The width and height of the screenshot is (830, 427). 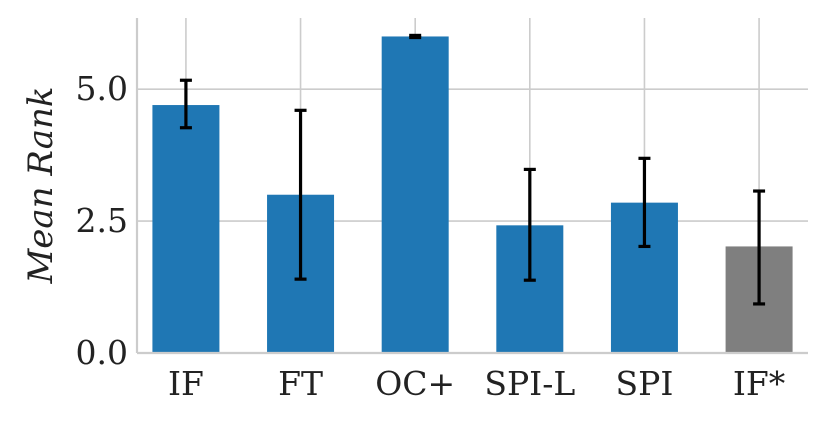 What do you see at coordinates (102, 220) in the screenshot?
I see `y-tick-label: 2.5` at bounding box center [102, 220].